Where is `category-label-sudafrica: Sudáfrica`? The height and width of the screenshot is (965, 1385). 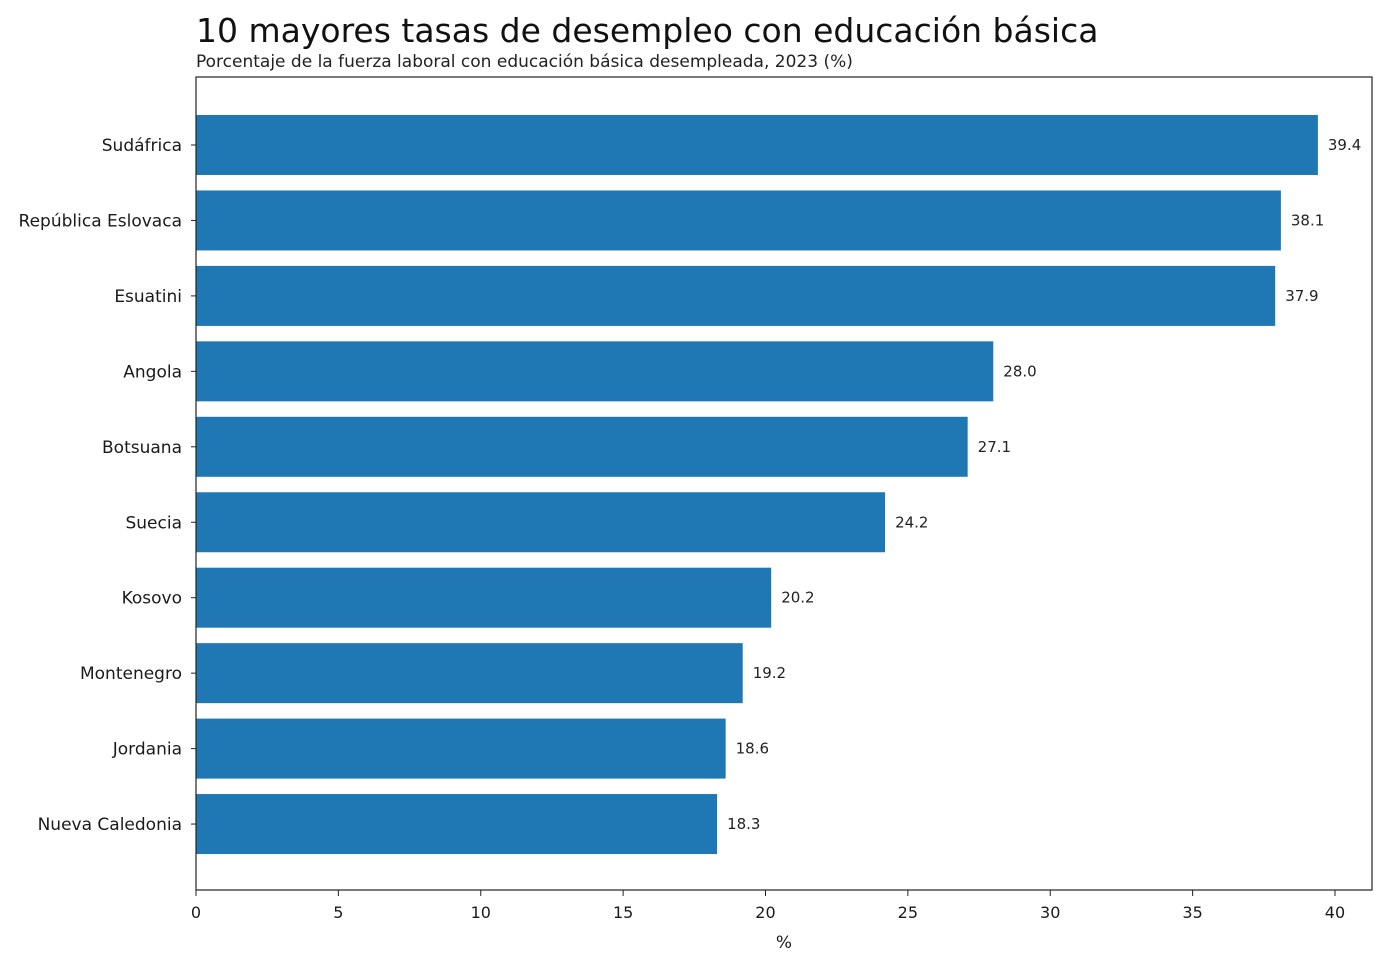 category-label-sudafrica: Sudáfrica is located at coordinates (142, 146).